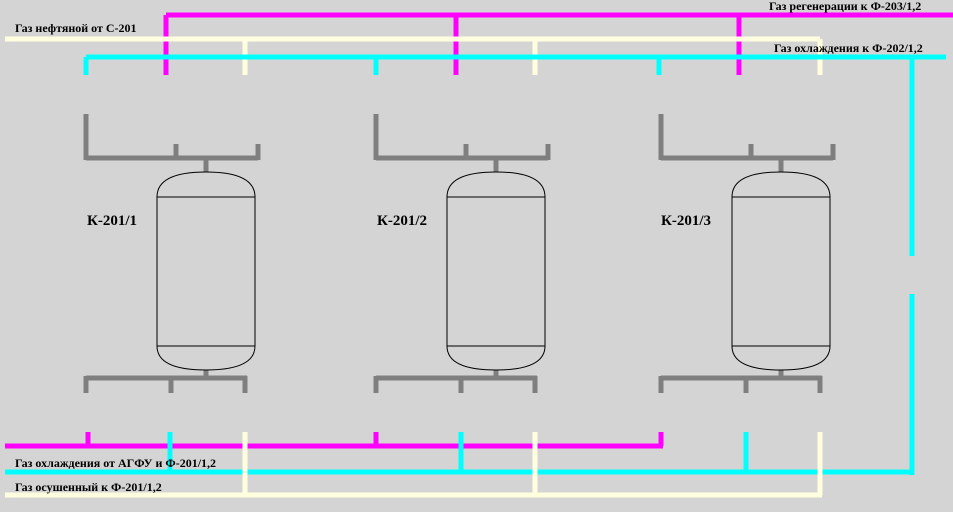 This screenshot has width=953, height=512. What do you see at coordinates (453, 381) in the screenshot?
I see `bottom-manifolds` at bounding box center [453, 381].